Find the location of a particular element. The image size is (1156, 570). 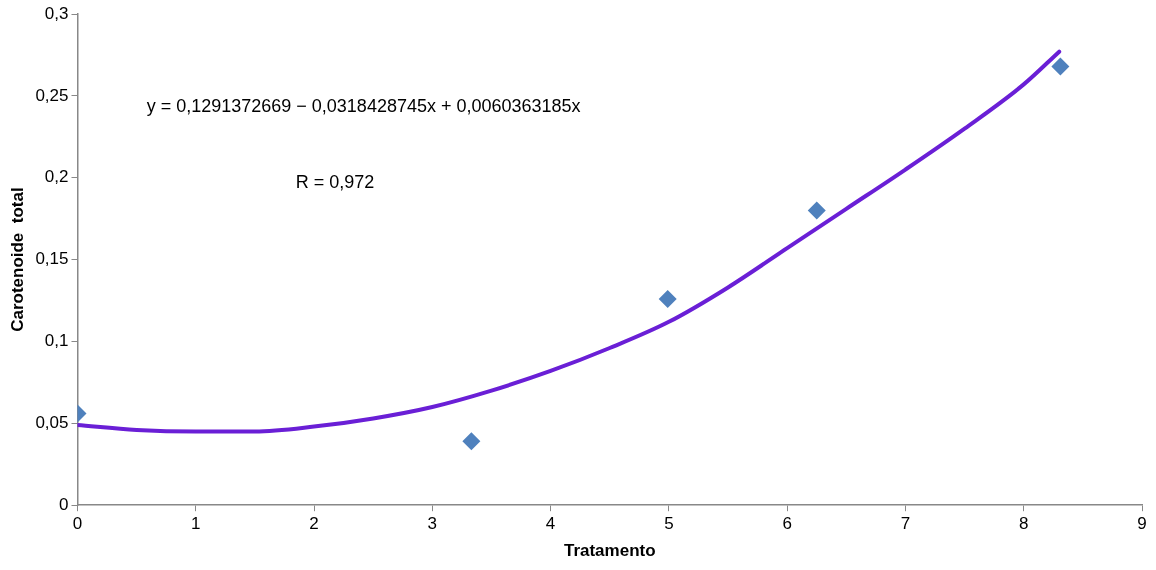

y-tick-label: 0,3 is located at coordinates (56, 13).